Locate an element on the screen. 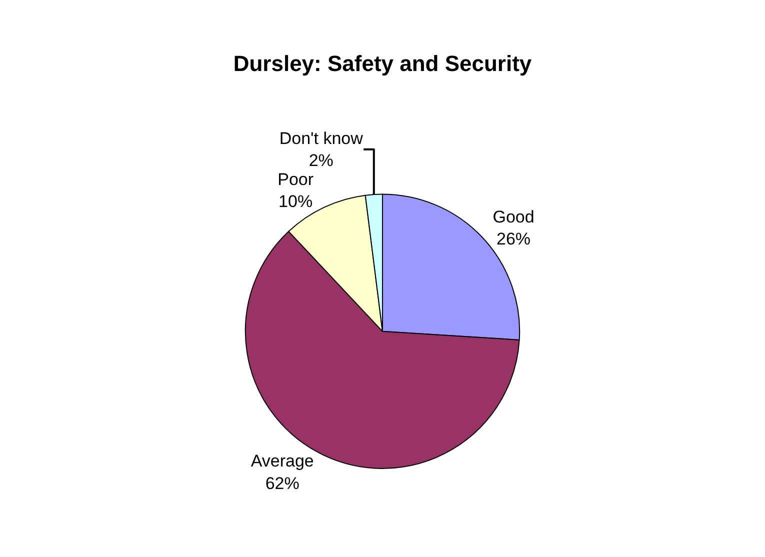 This screenshot has height=557, width=765. data-label: 10% is located at coordinates (295, 202).